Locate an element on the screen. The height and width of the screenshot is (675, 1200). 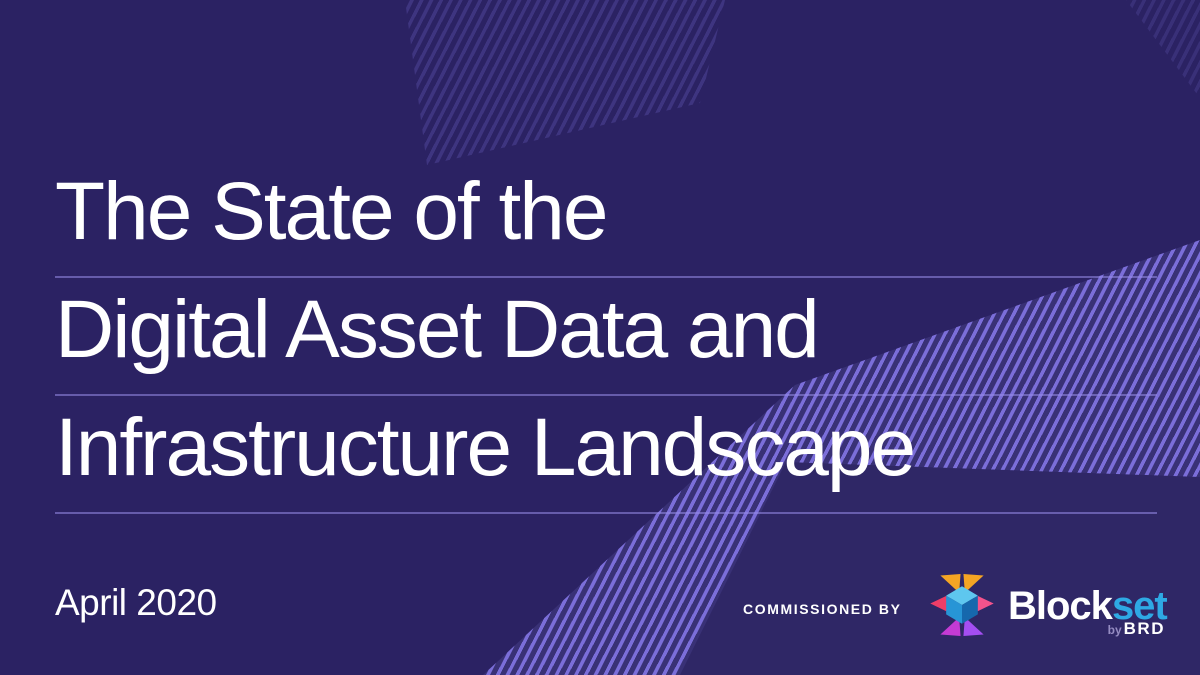
brand-primary-text: Block is located at coordinates (1060, 606).